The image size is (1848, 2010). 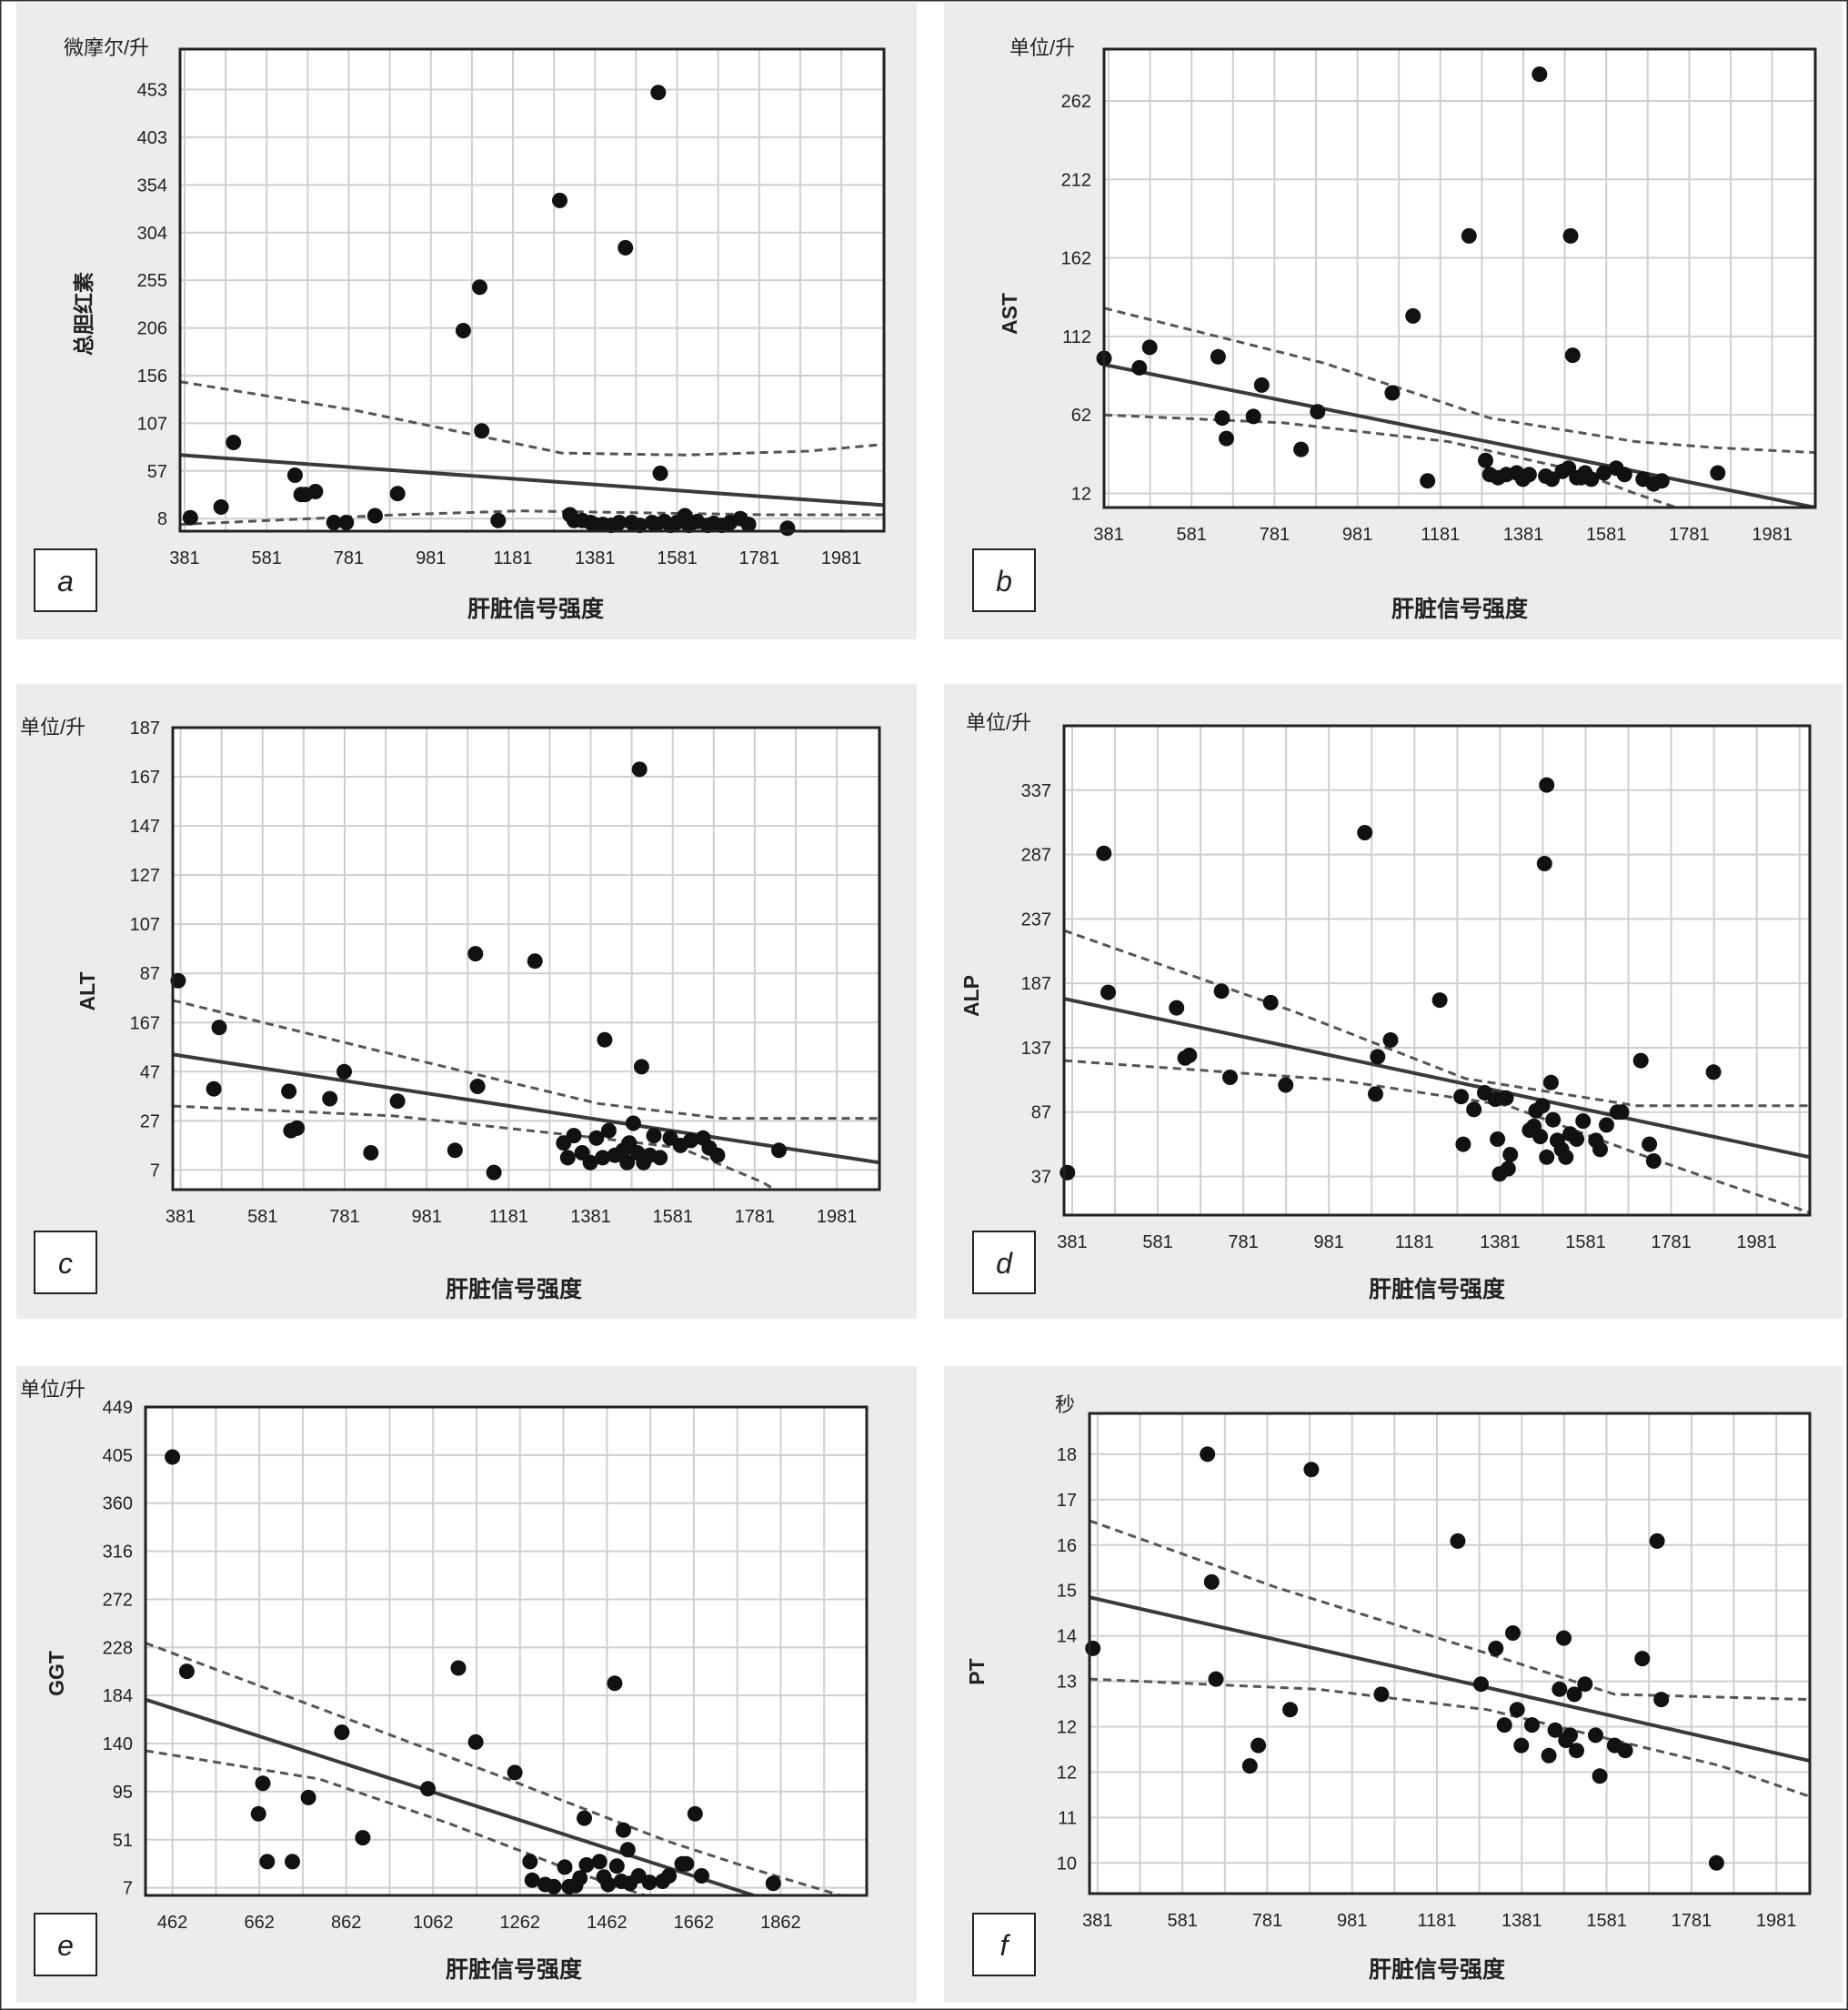 I want to click on panel-b-plot-frame, so click(x=1460, y=278).